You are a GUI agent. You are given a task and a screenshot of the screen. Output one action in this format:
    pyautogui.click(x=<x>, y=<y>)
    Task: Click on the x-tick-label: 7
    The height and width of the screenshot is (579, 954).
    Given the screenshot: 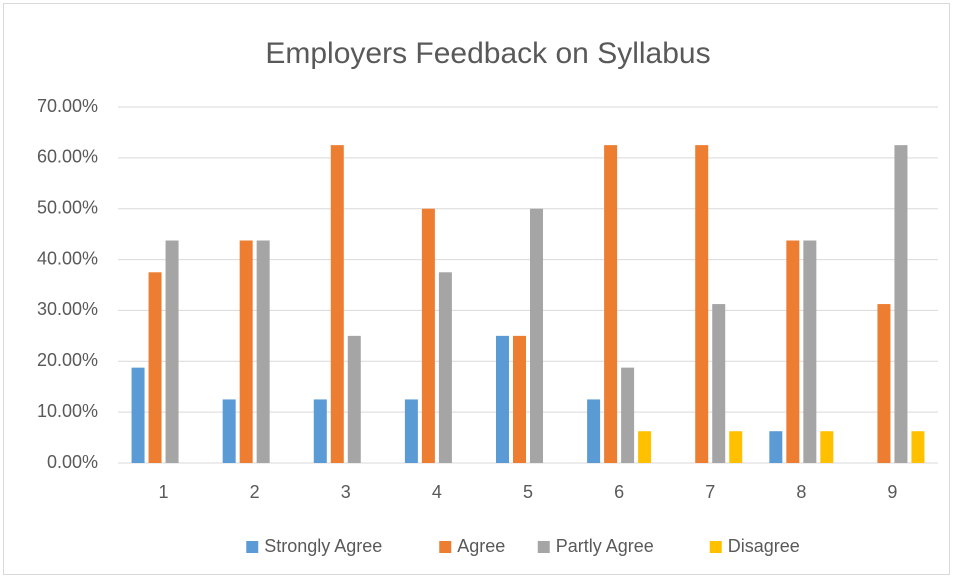 What is the action you would take?
    pyautogui.click(x=710, y=492)
    